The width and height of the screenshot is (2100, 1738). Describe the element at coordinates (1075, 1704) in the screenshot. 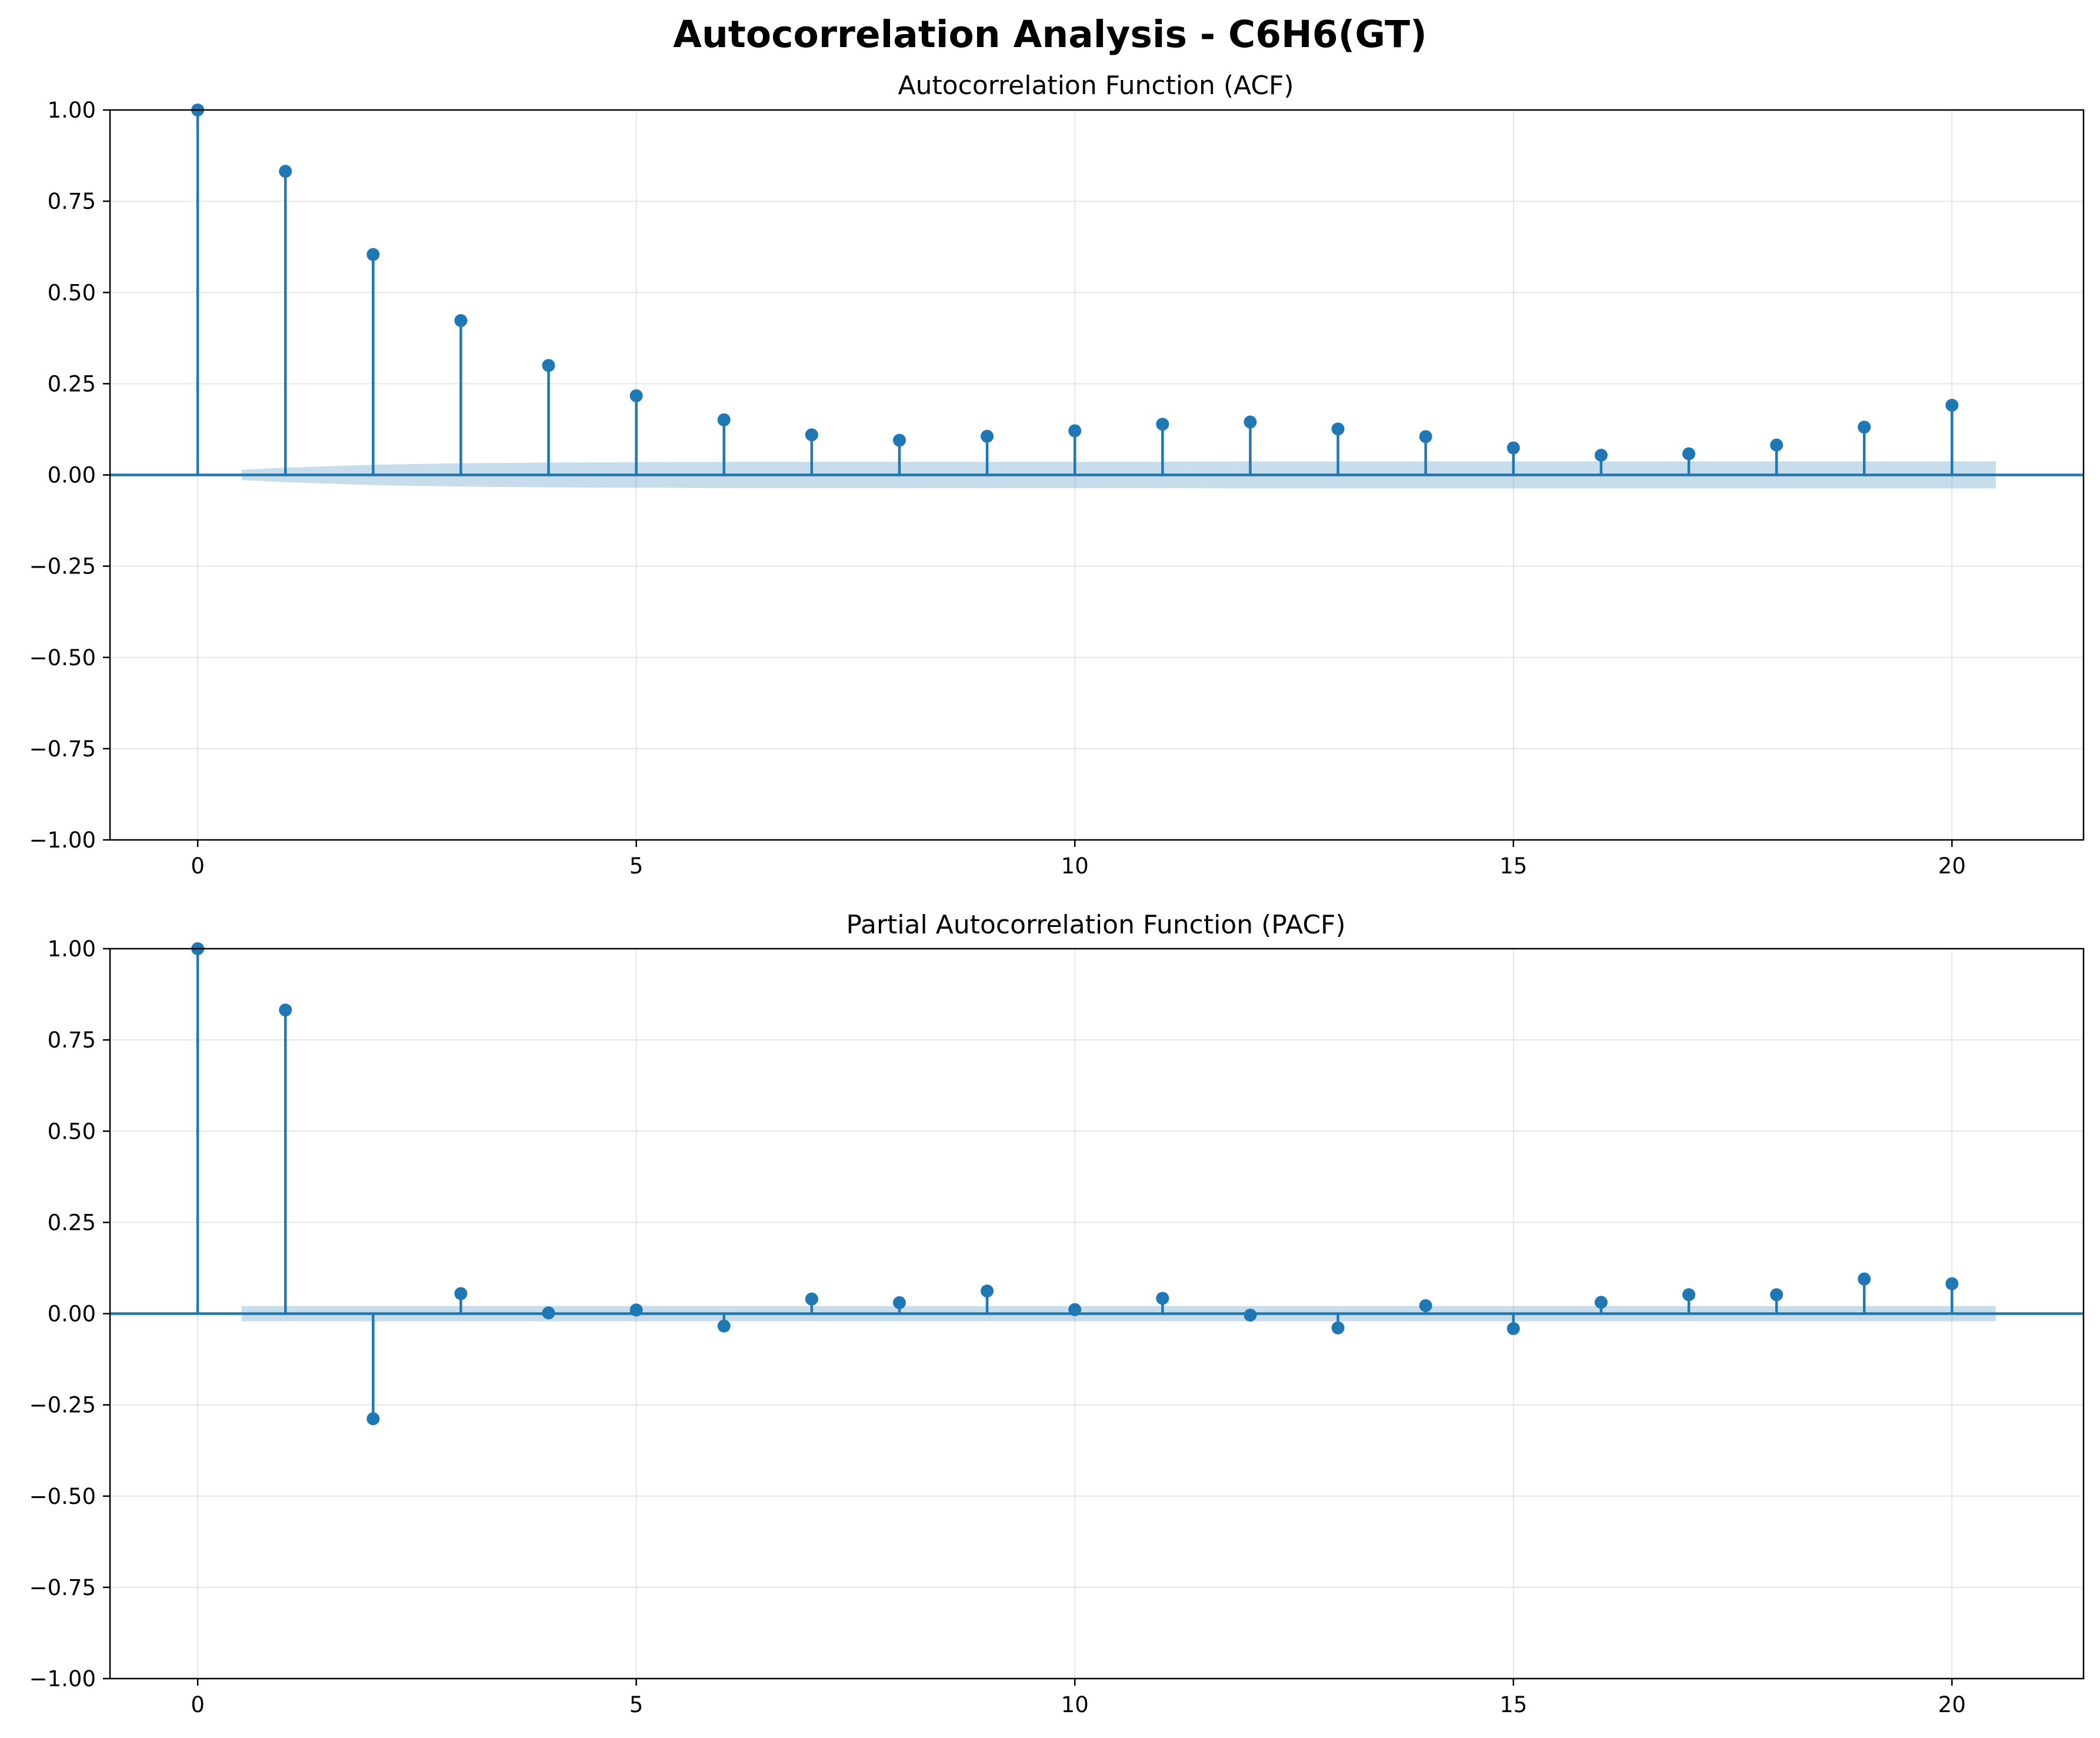

I see `pacf-xtick-label: 10` at that location.